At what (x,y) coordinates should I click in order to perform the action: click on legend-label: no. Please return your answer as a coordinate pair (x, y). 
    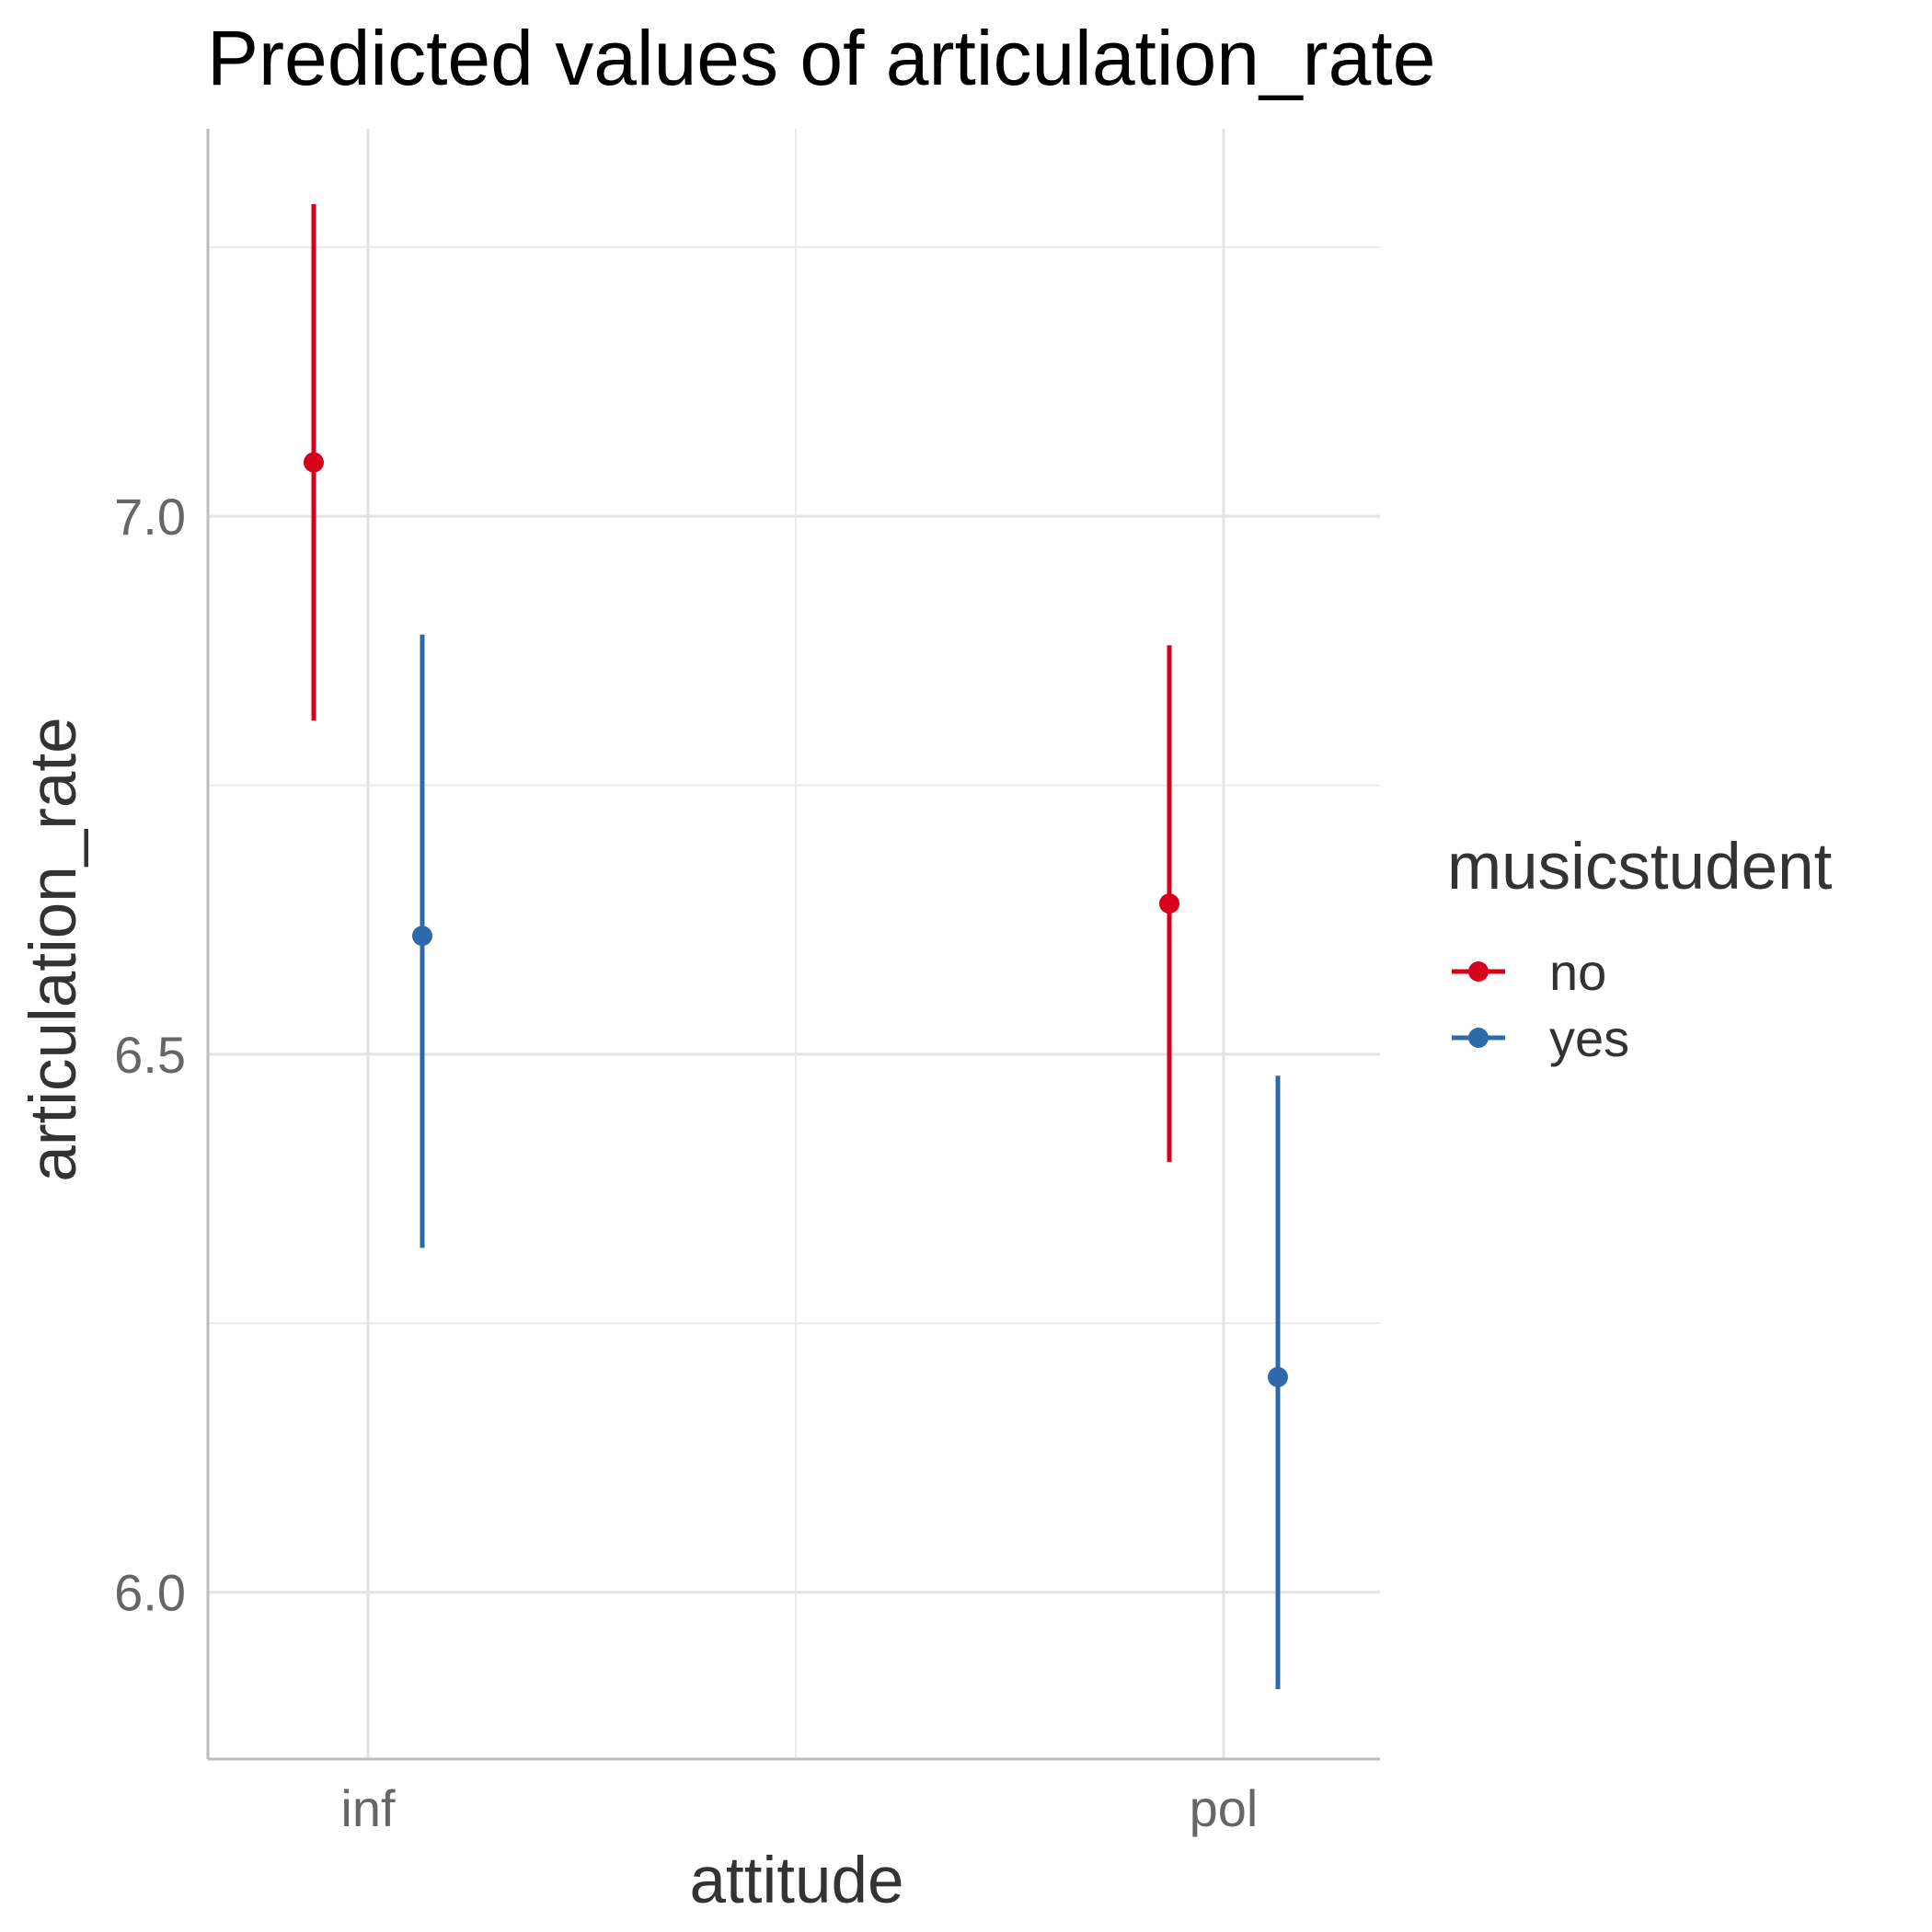
    Looking at the image, I should click on (1577, 972).